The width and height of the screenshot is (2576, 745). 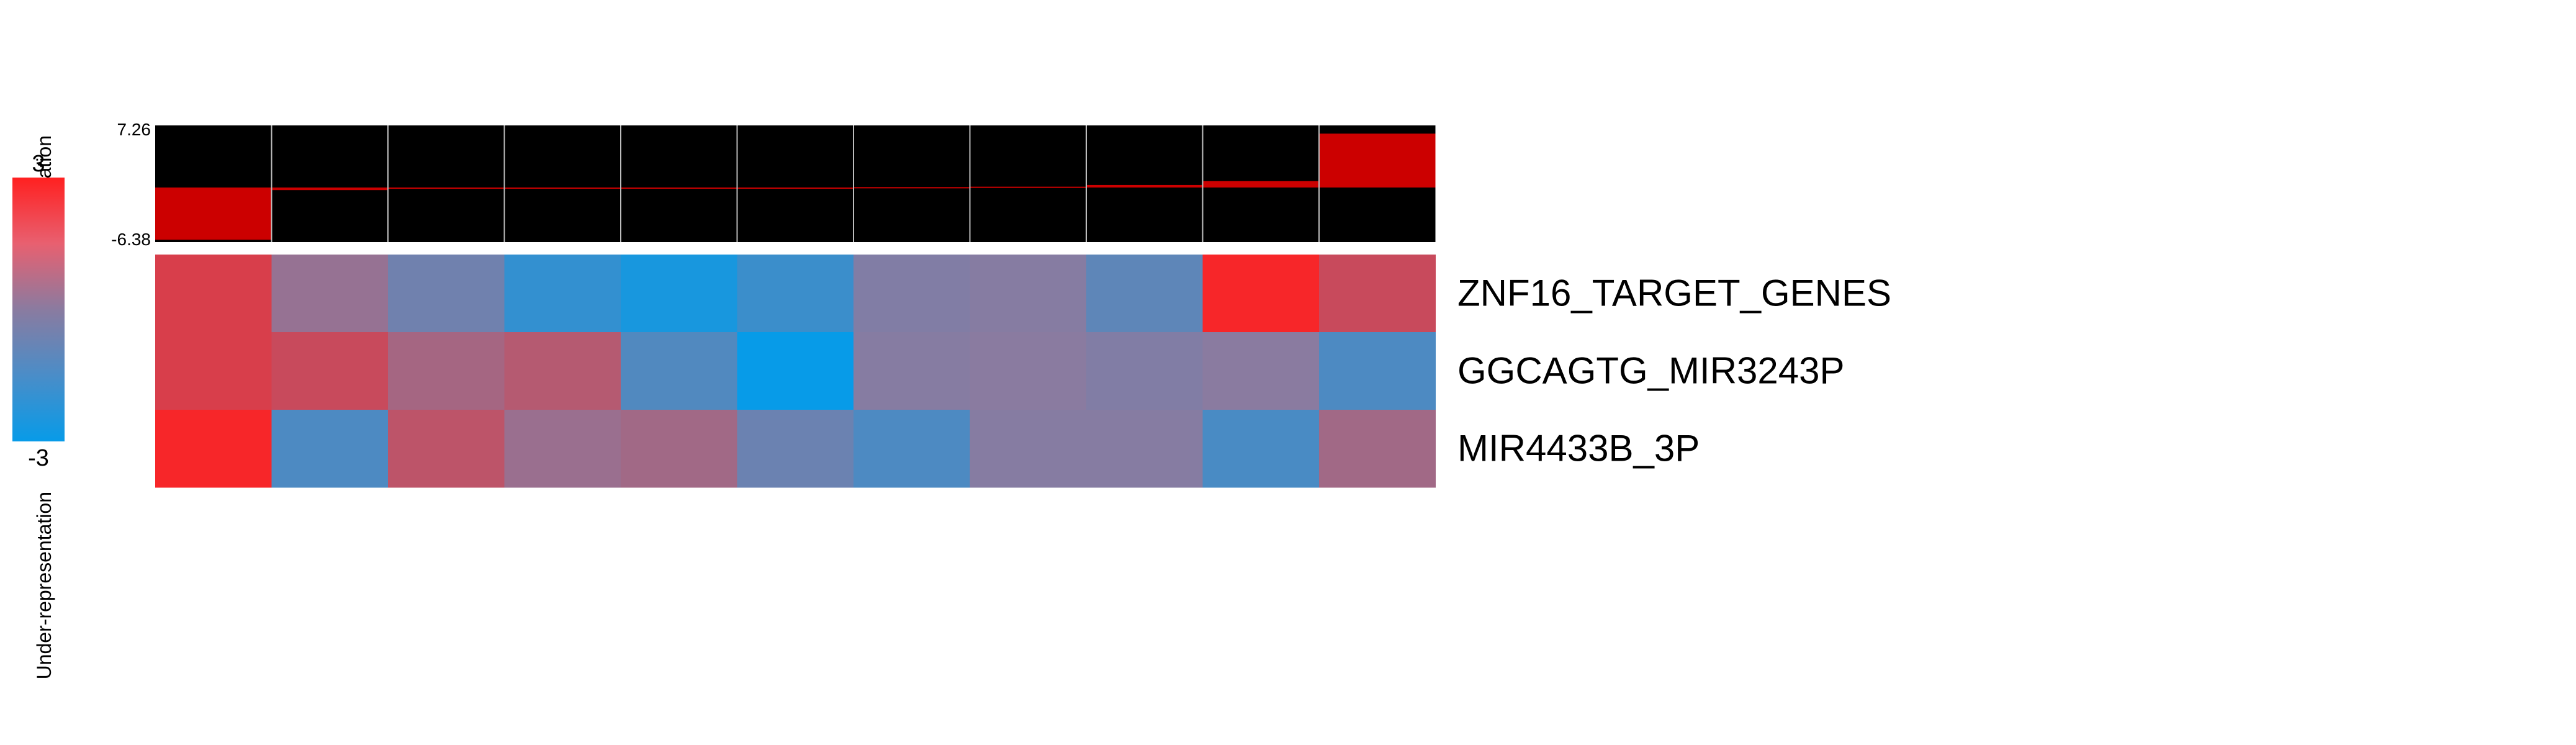 I want to click on barplot-panel: 7.26 -6.38, so click(x=773, y=184).